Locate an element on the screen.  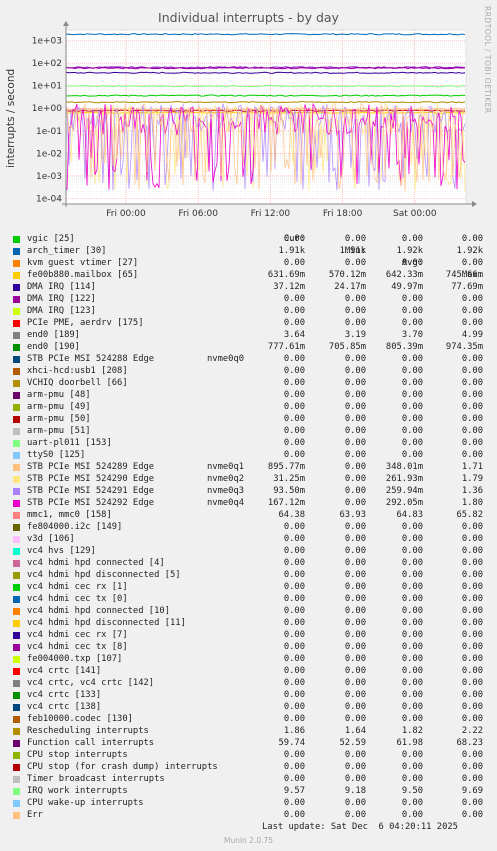
legend-row: vc4 crtc [133] 0.00 0.00 0.00 0.00 is located at coordinates (248, 695).